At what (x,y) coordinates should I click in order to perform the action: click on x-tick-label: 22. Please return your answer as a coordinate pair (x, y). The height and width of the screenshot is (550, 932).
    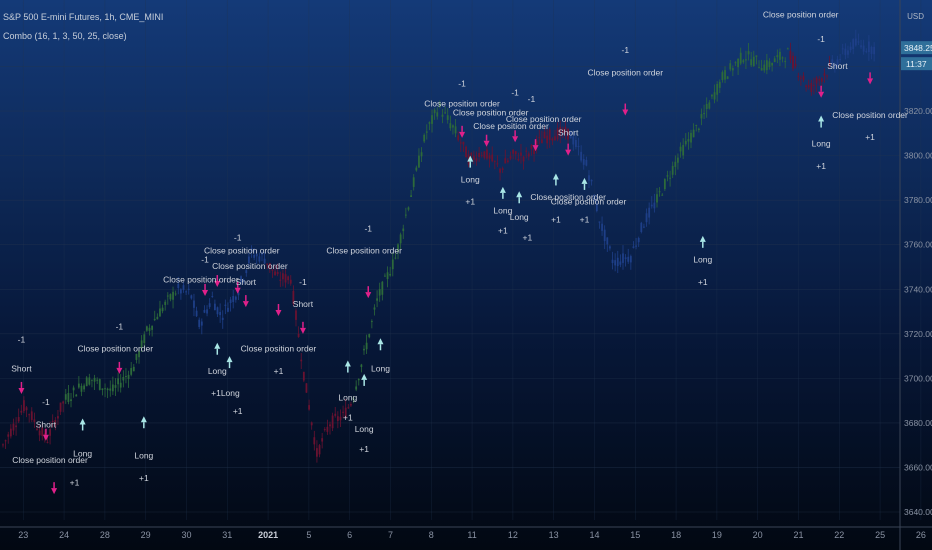
    Looking at the image, I should click on (839, 535).